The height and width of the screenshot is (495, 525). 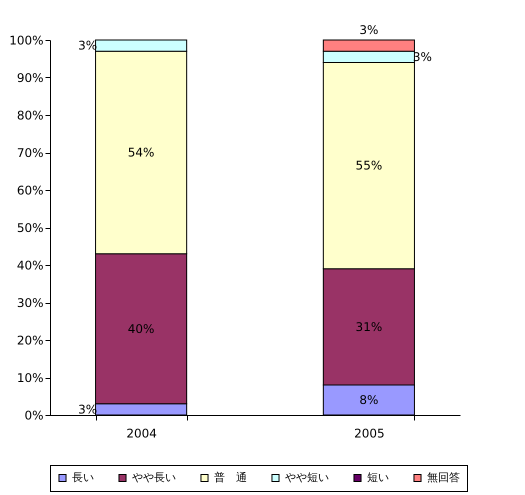 What do you see at coordinates (83, 477) in the screenshot?
I see `legend-label: 長い` at bounding box center [83, 477].